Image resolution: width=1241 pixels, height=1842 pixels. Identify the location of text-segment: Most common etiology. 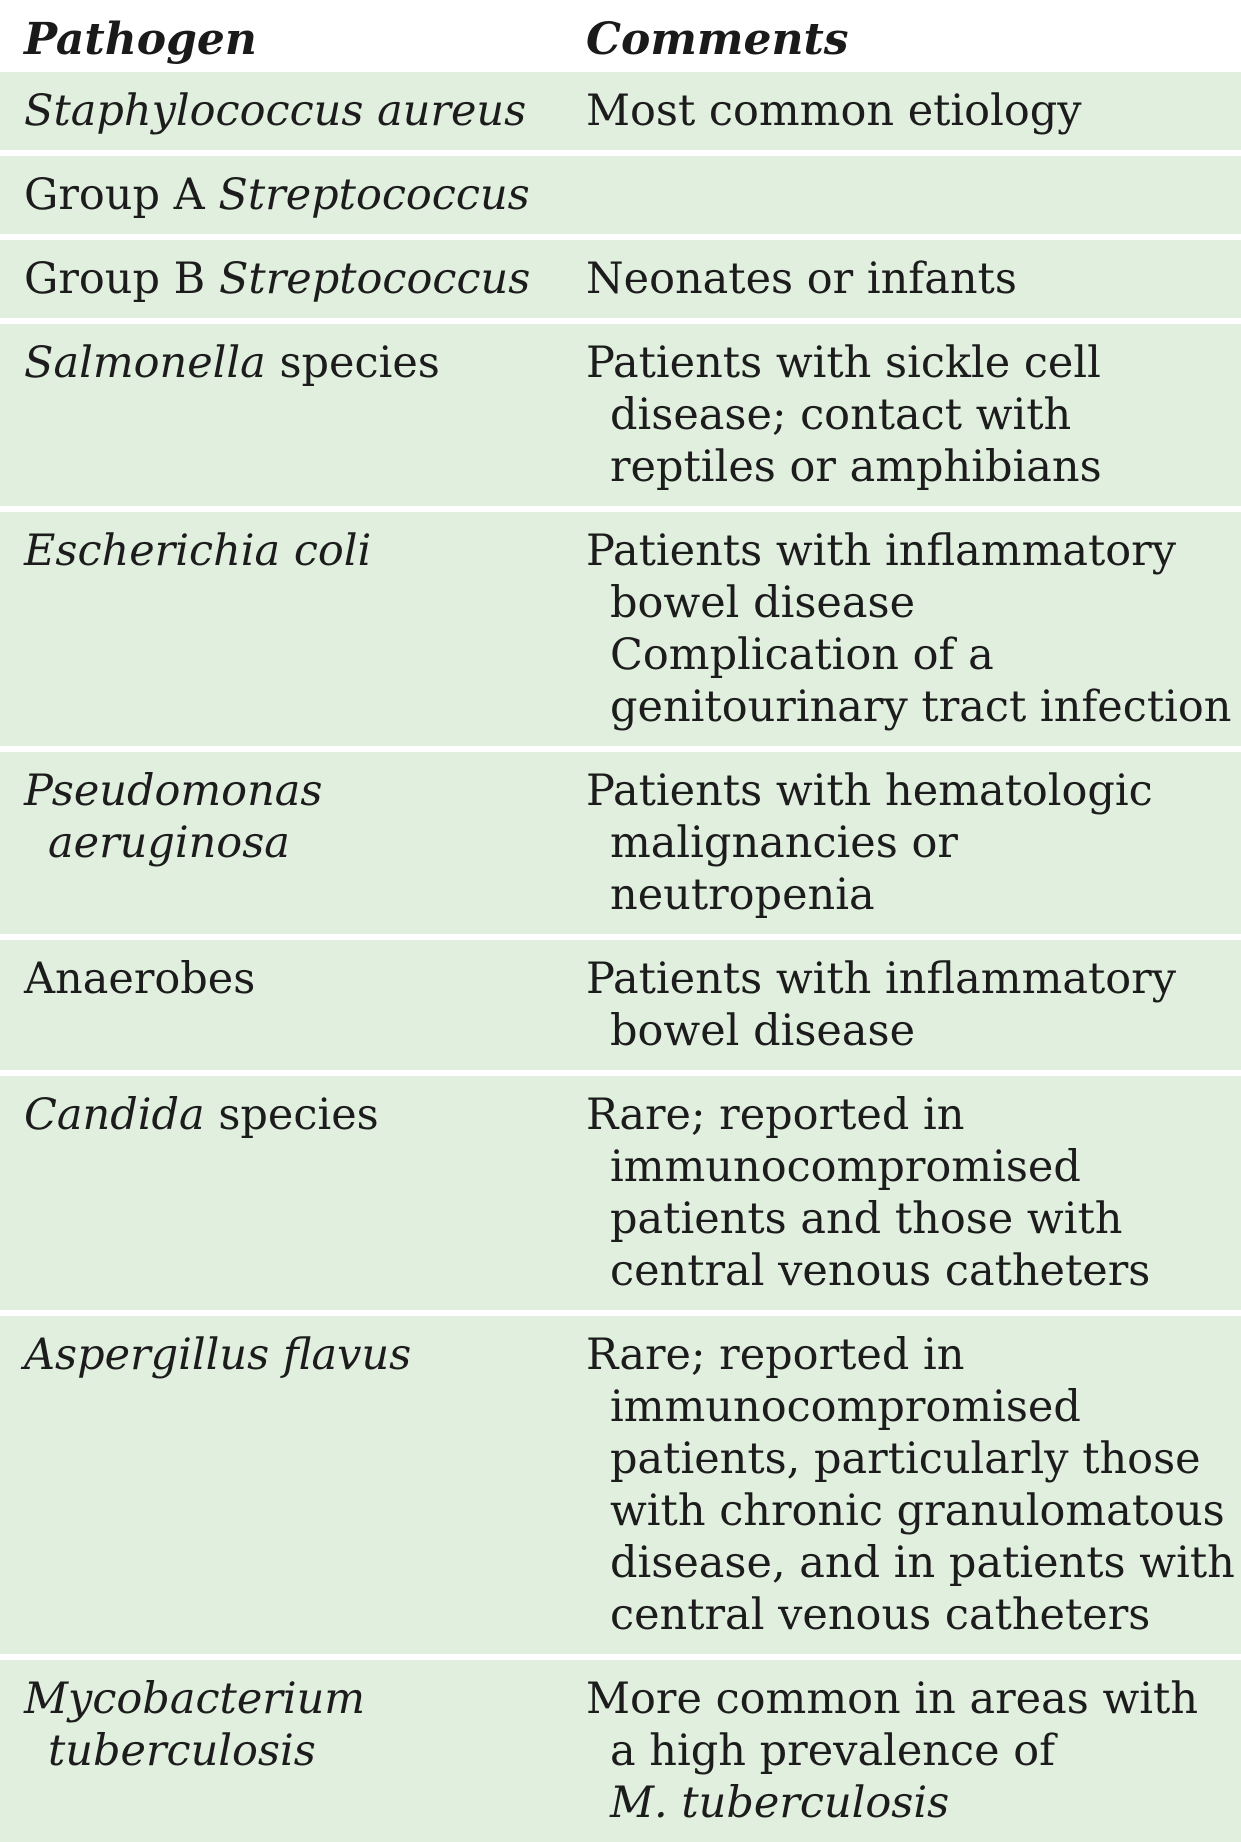
(834, 111).